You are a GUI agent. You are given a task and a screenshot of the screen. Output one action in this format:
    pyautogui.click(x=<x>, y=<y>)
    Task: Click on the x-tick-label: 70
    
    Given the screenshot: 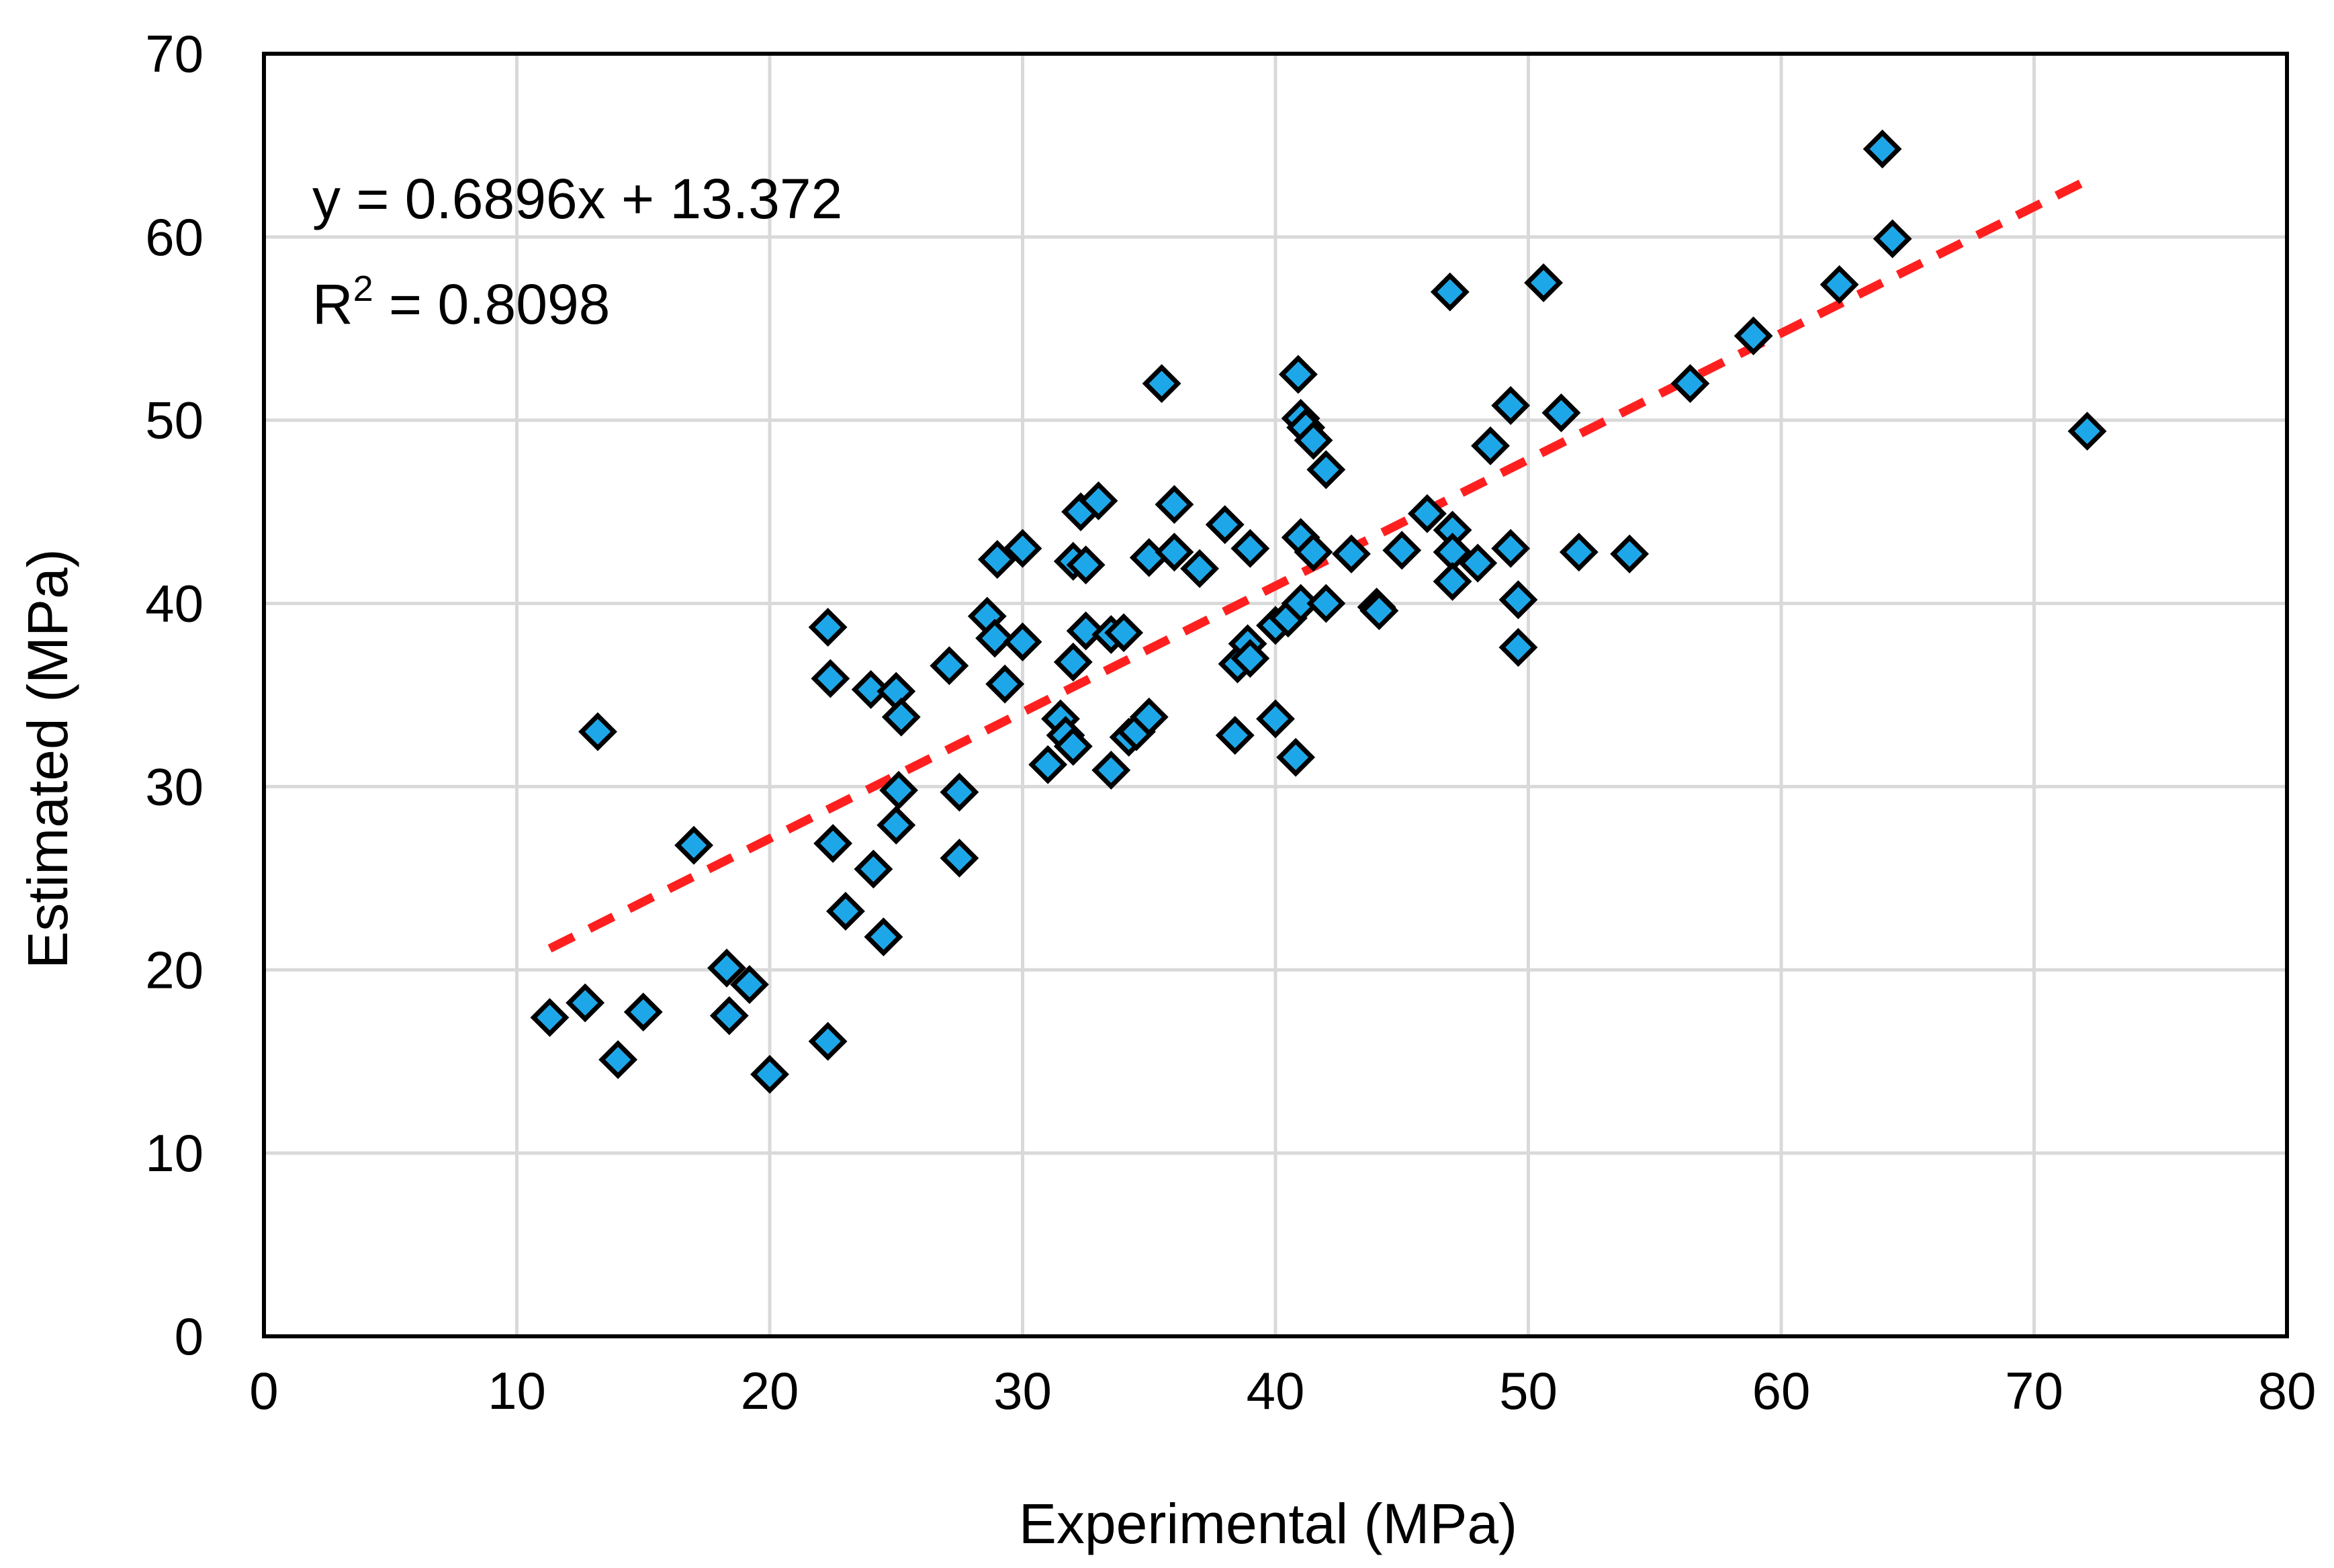 What is the action you would take?
    pyautogui.click(x=2034, y=1390)
    